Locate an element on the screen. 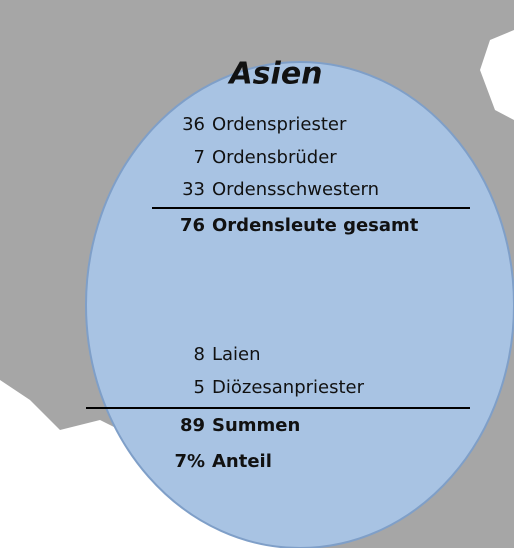 The width and height of the screenshot is (514, 548). row-label: Ordensbrüder is located at coordinates (274, 157).